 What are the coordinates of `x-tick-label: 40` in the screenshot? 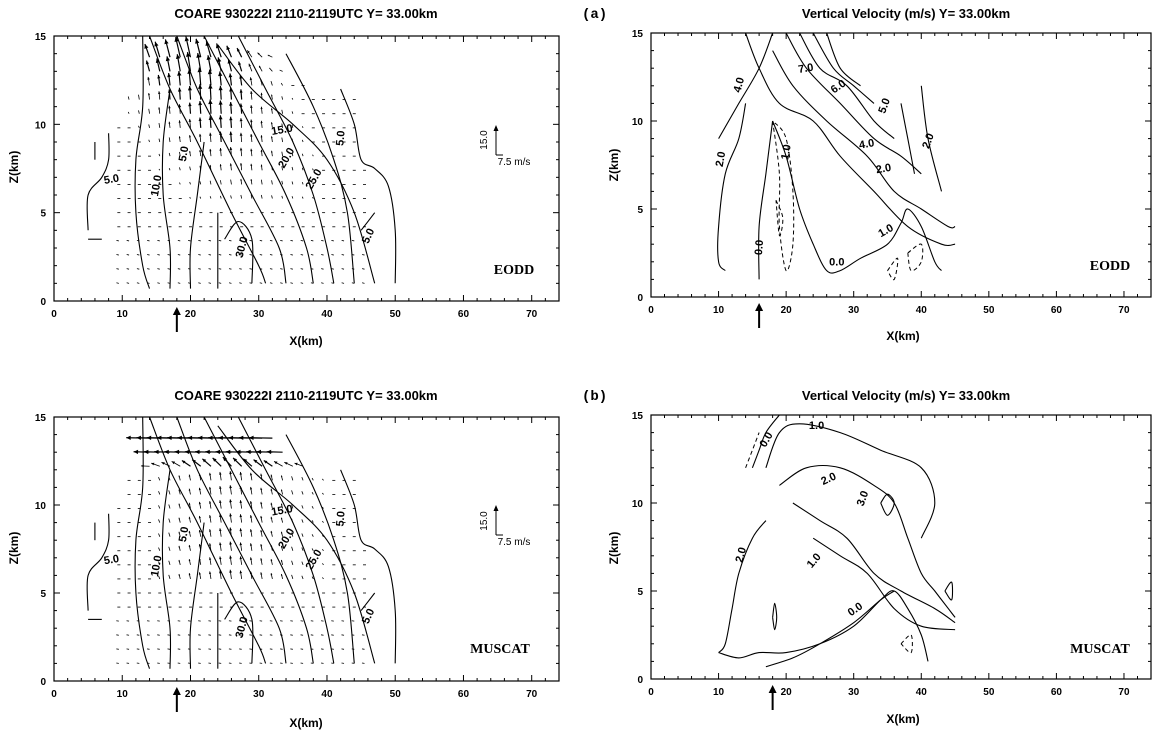 It's located at (922, 310).